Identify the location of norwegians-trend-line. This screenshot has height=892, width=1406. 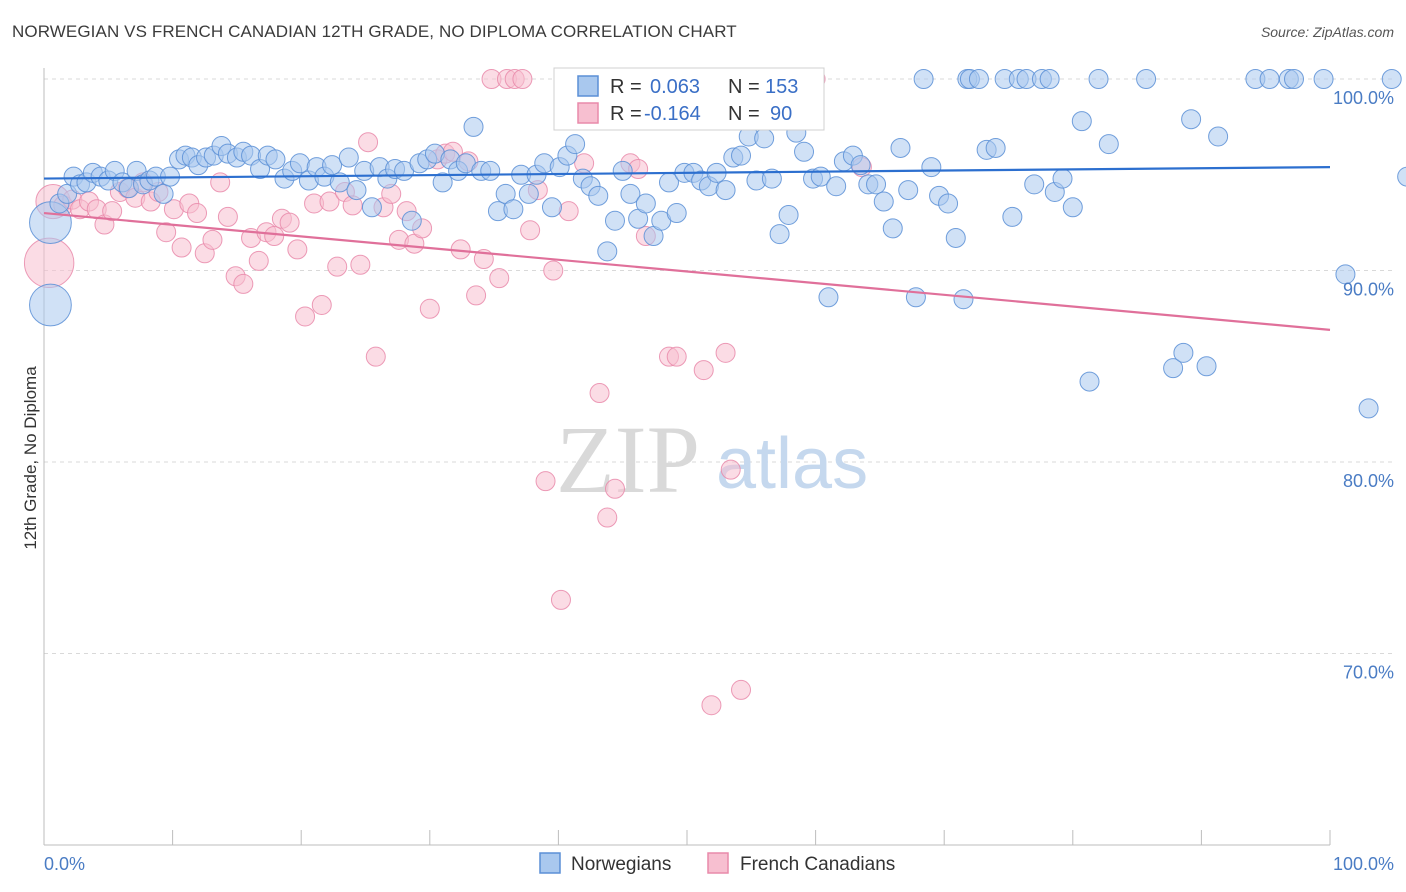
(687, 172).